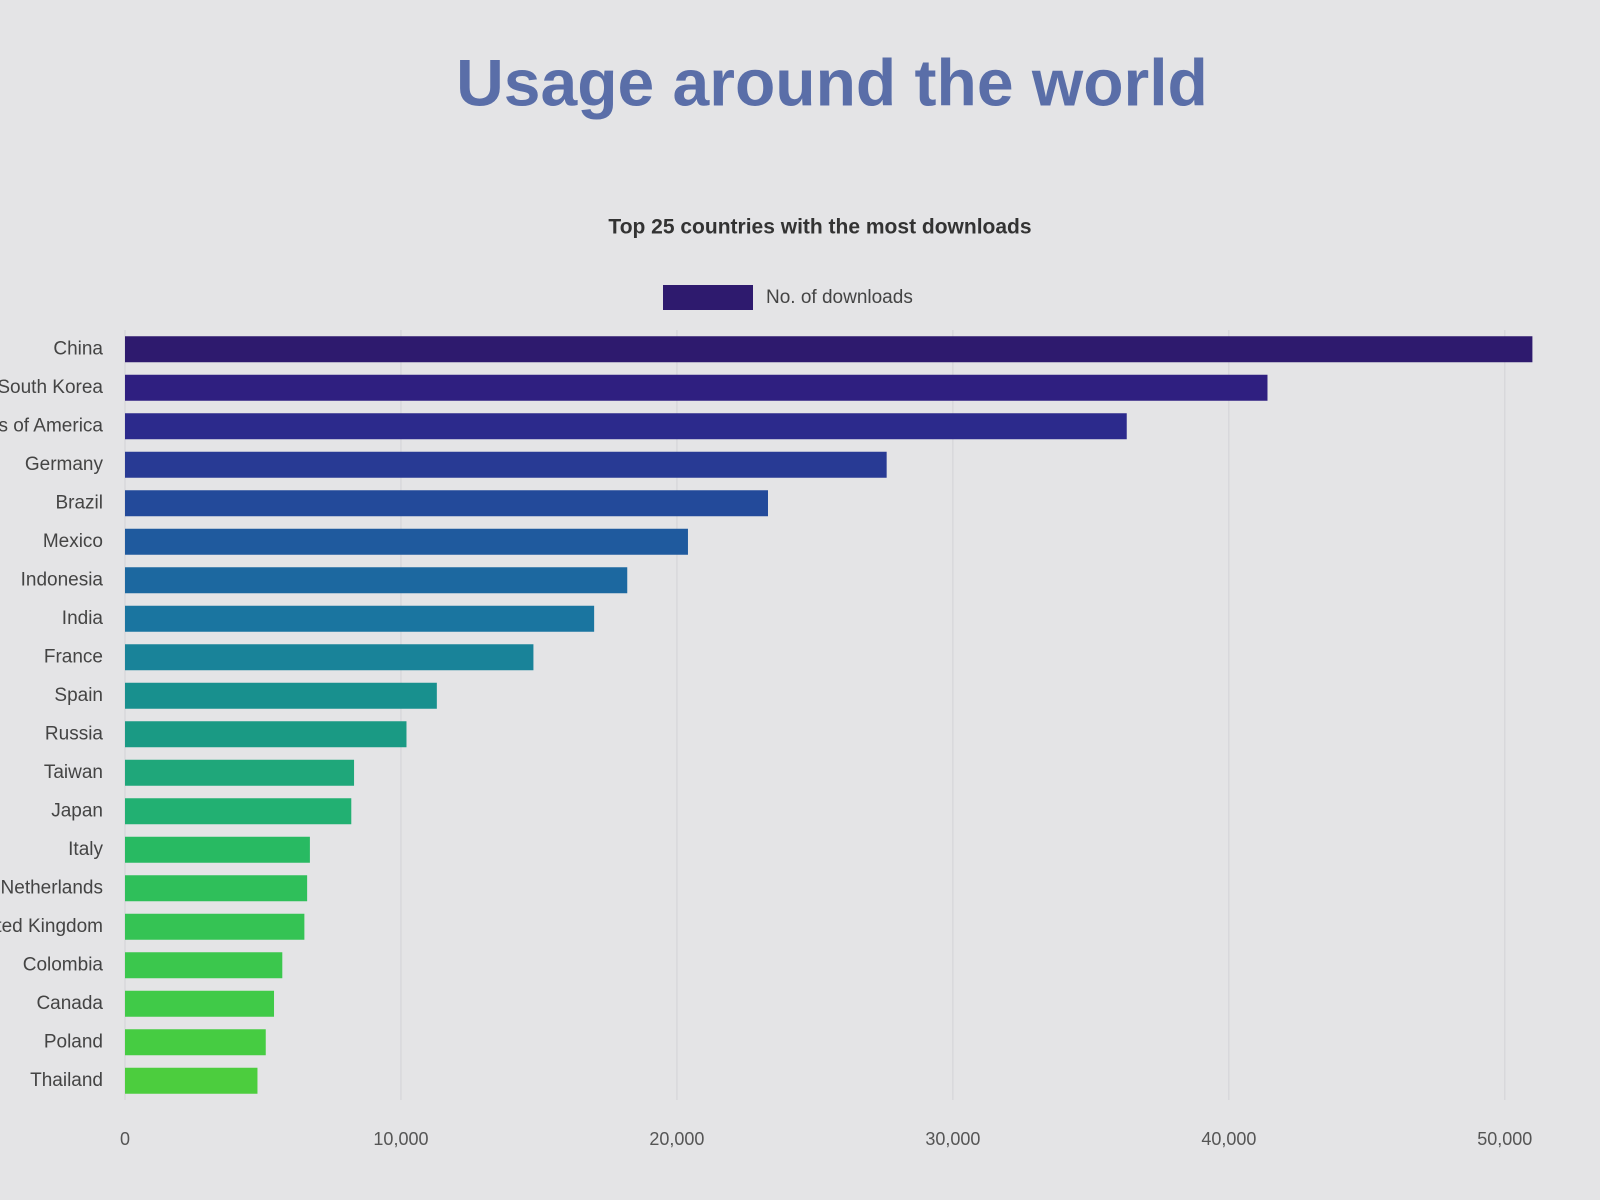 The image size is (1600, 1200). Describe the element at coordinates (1228, 1139) in the screenshot. I see `x-tick-label: 40,000` at that location.